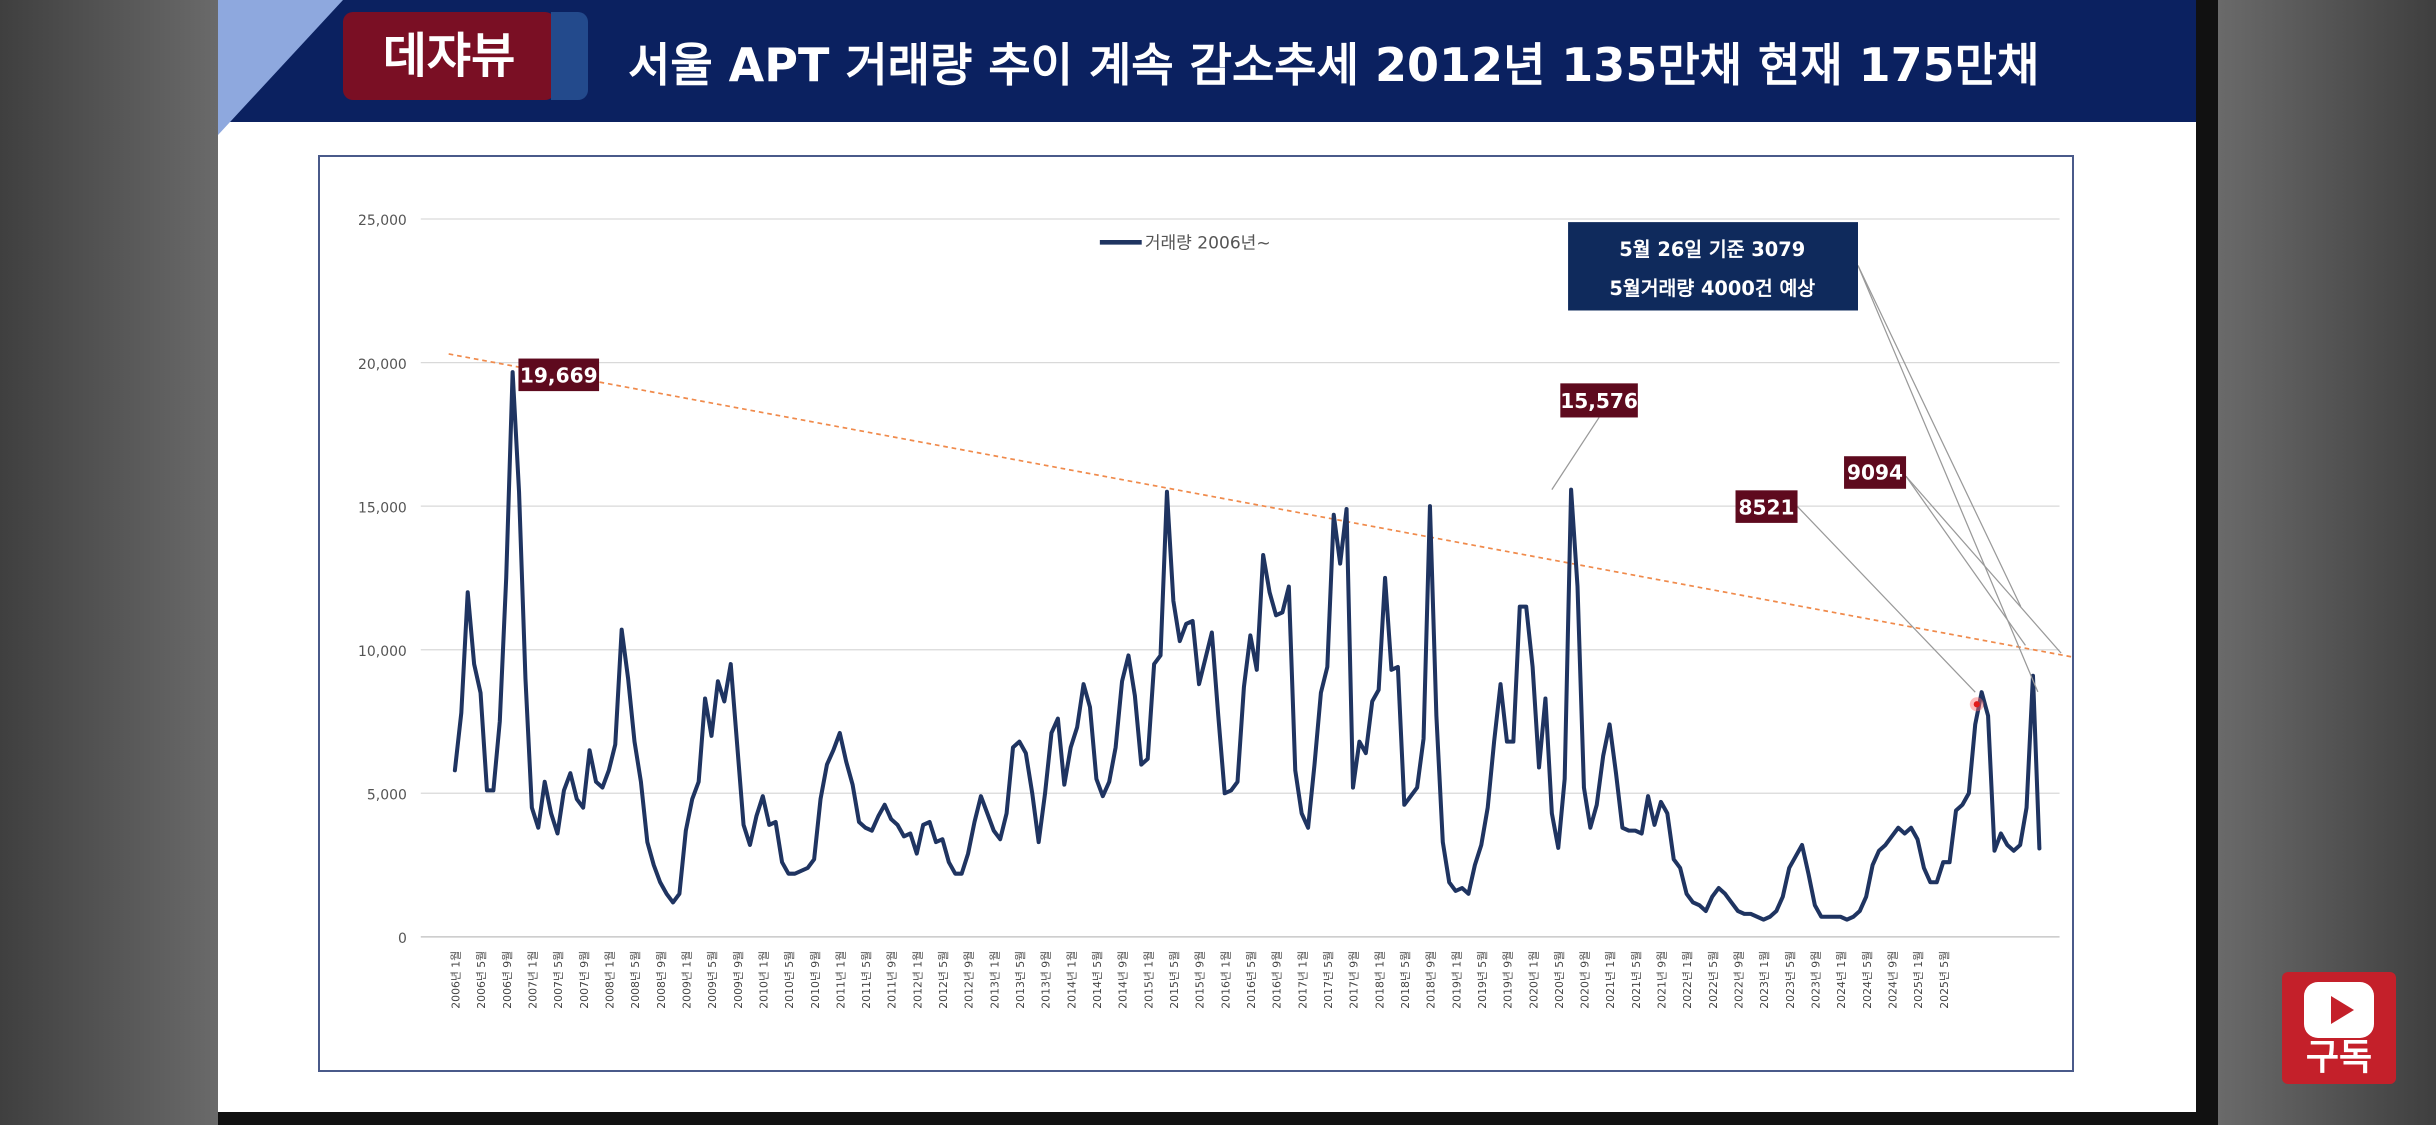 This screenshot has height=1125, width=2436. I want to click on callout-8521-box, so click(1766, 506).